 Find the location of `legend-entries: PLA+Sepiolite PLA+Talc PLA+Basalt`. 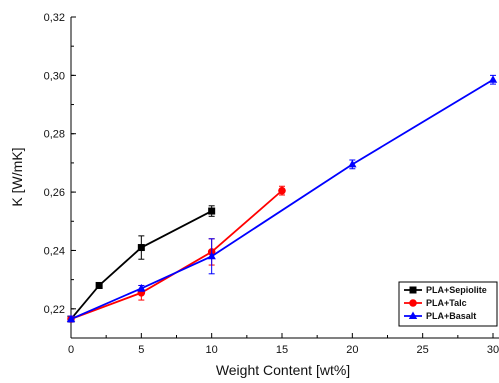

legend-entries: PLA+Sepiolite PLA+Talc PLA+Basalt is located at coordinates (445, 303).